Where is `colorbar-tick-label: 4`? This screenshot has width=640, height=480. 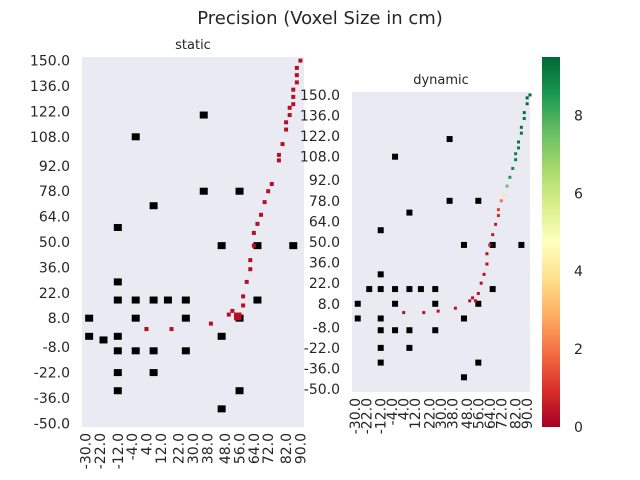
colorbar-tick-label: 4 is located at coordinates (578, 272).